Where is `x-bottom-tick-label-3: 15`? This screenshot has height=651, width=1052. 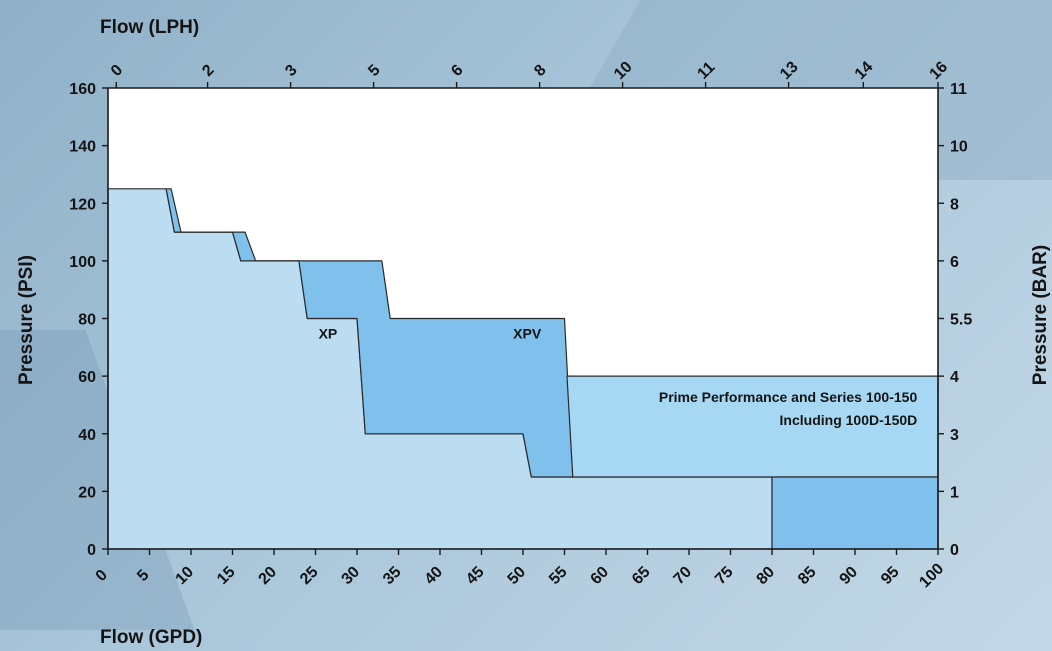
x-bottom-tick-label-3: 15 is located at coordinates (226, 575).